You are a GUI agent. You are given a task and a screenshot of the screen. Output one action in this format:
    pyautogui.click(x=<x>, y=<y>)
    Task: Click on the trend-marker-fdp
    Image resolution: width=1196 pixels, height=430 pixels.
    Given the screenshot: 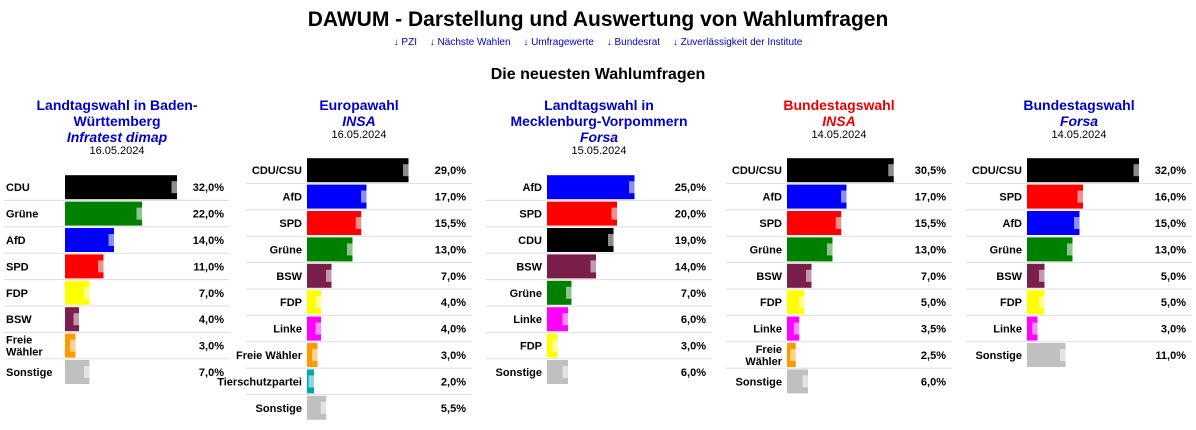 What is the action you would take?
    pyautogui.click(x=1043, y=302)
    